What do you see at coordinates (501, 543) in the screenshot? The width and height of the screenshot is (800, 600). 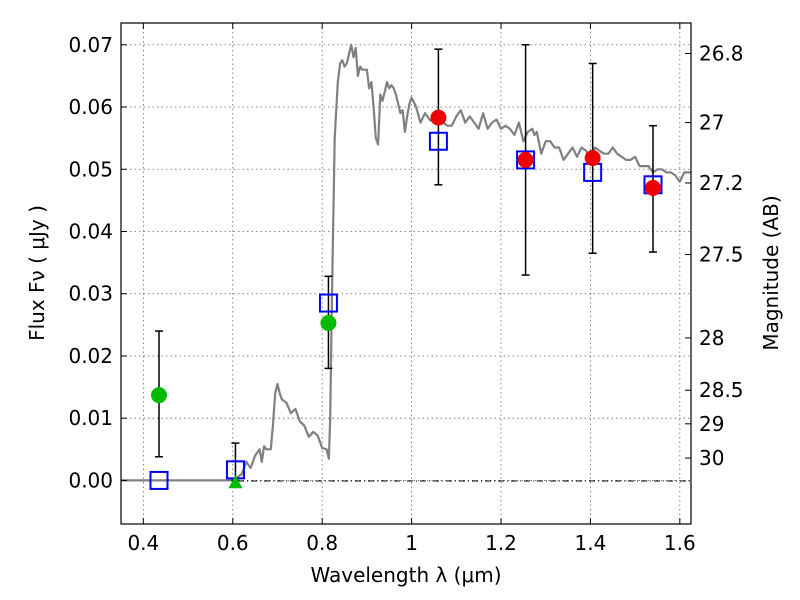 I see `x-tick-label: 1.2` at bounding box center [501, 543].